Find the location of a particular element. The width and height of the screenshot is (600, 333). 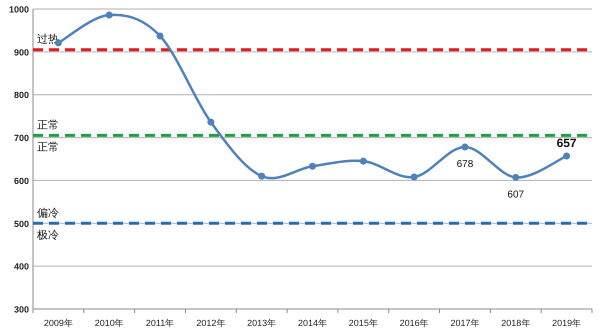

x-tick-label: 2009年 is located at coordinates (58, 323).